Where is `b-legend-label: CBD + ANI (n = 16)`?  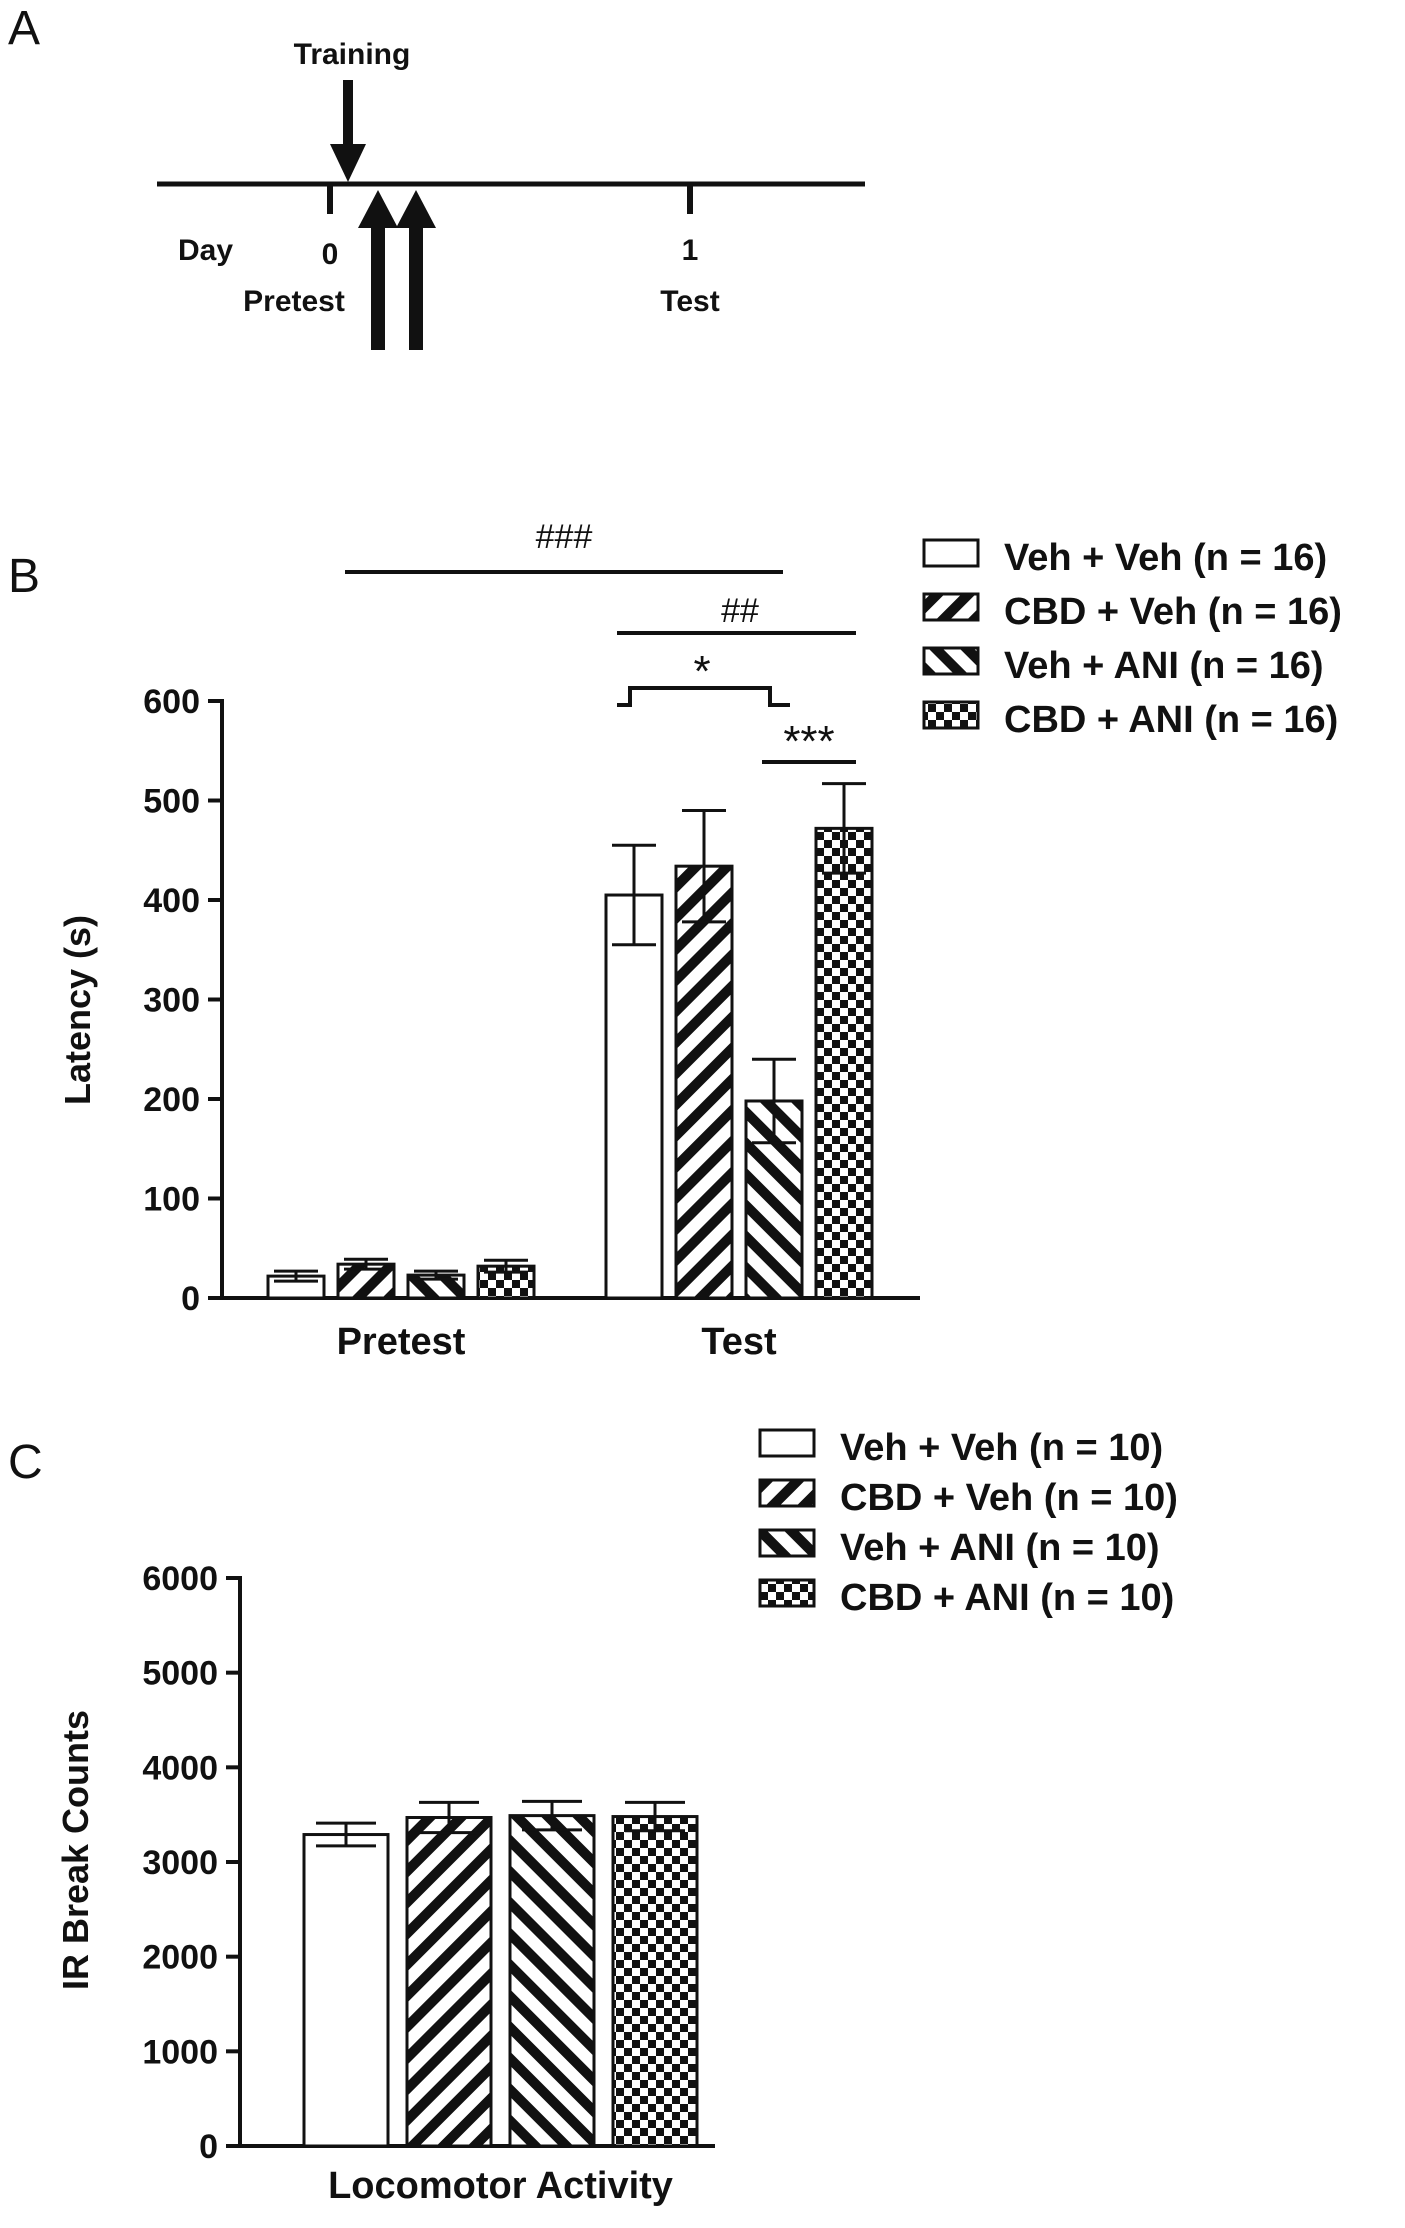
b-legend-label: CBD + ANI (n = 16) is located at coordinates (1171, 720).